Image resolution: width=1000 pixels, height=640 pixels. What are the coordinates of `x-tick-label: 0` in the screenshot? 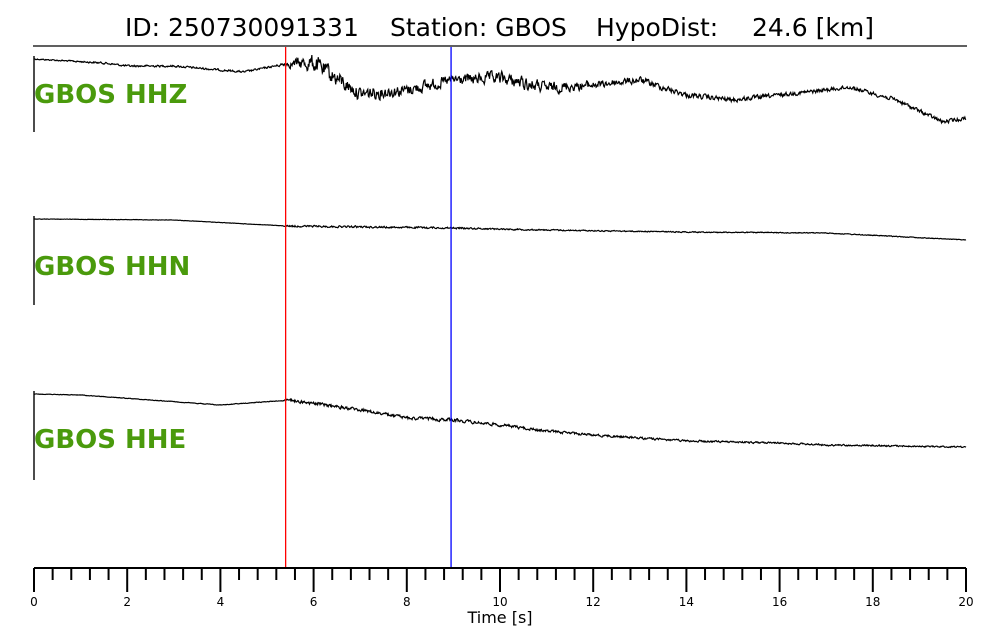 It's located at (34, 602).